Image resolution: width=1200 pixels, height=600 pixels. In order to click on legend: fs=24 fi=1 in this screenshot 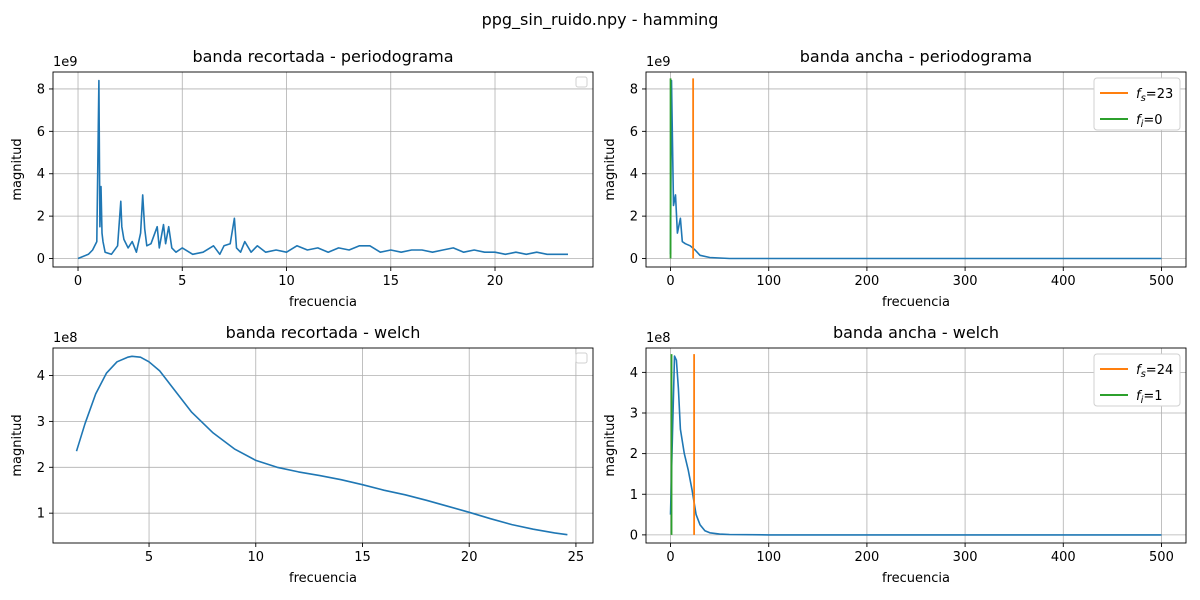, I will do `click(1137, 380)`.